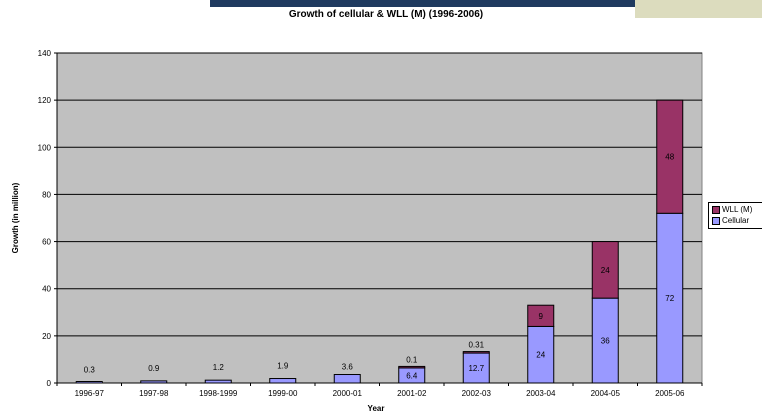  Describe the element at coordinates (218, 393) in the screenshot. I see `x-tick-label: 1998-1999` at that location.